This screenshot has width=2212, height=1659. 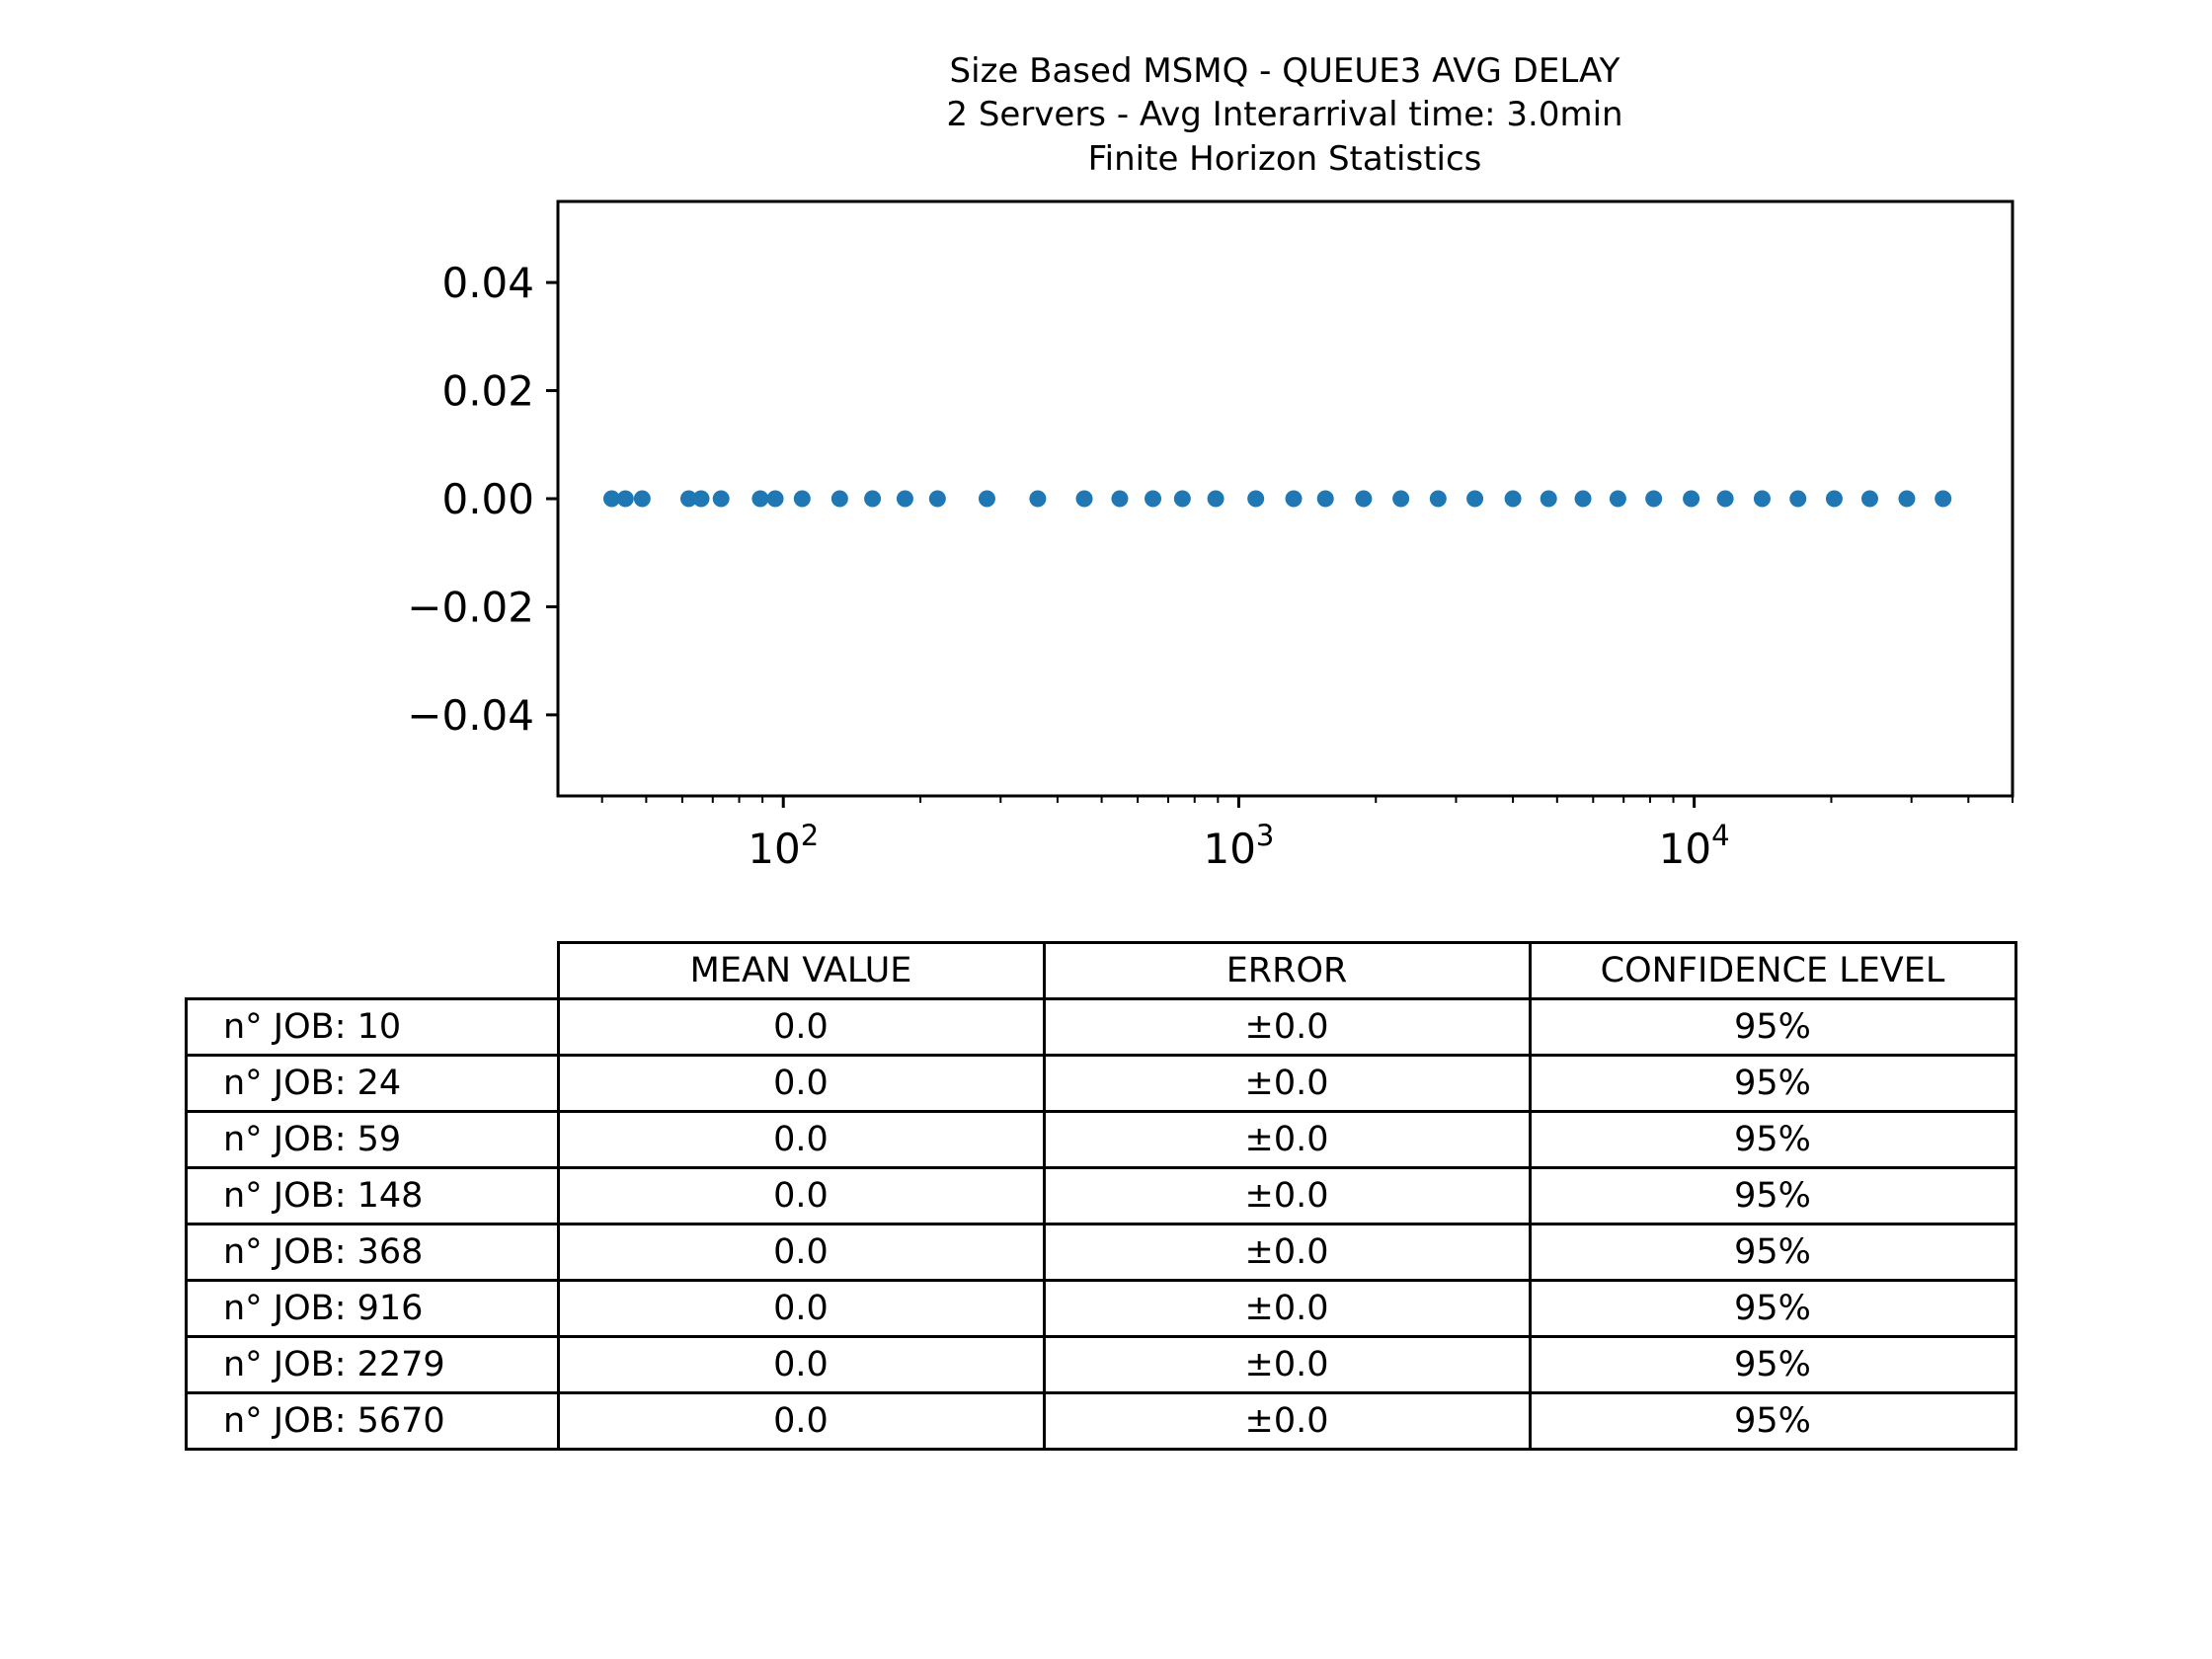 I want to click on row-label: n° JOB: 2279, so click(x=372, y=1365).